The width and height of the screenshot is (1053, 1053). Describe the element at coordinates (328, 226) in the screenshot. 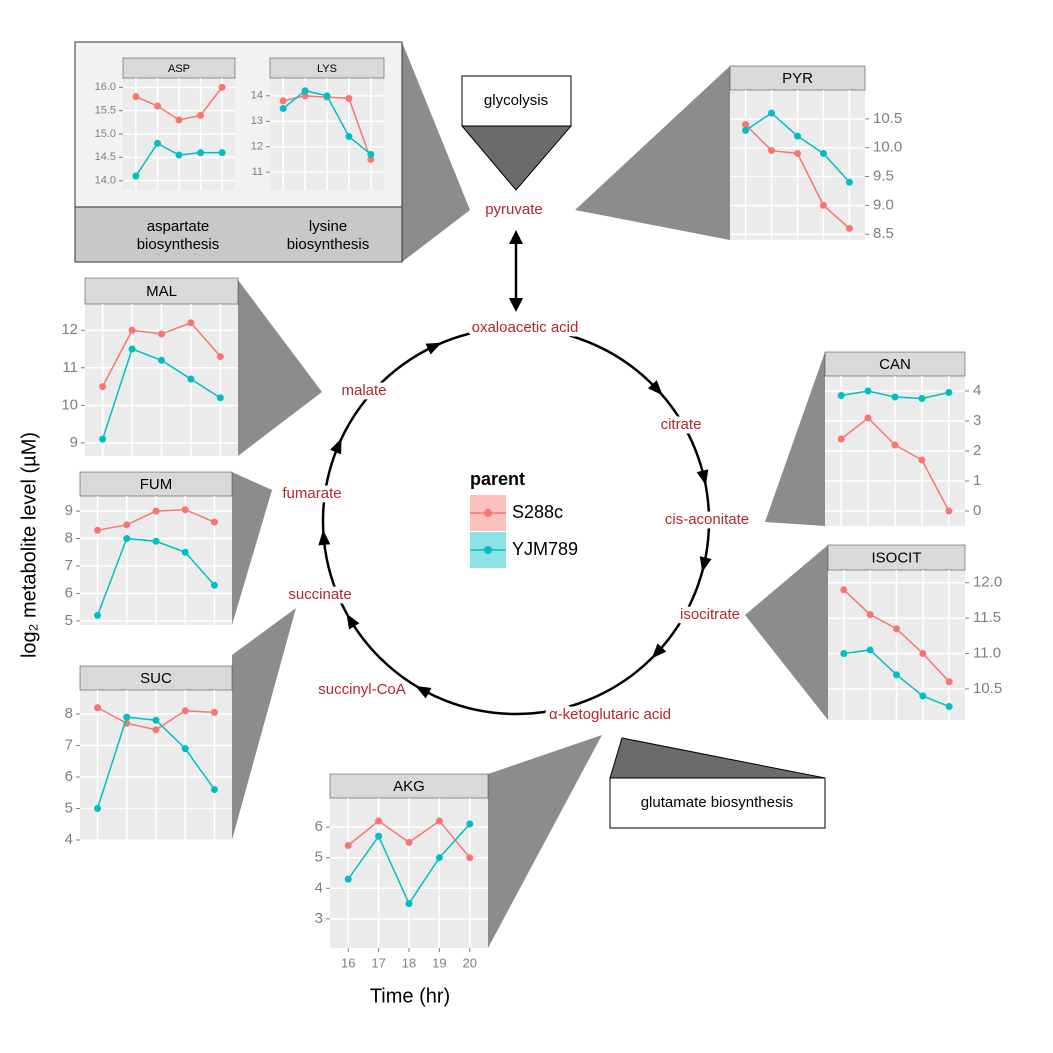

I see `pathway-label: lysine` at that location.